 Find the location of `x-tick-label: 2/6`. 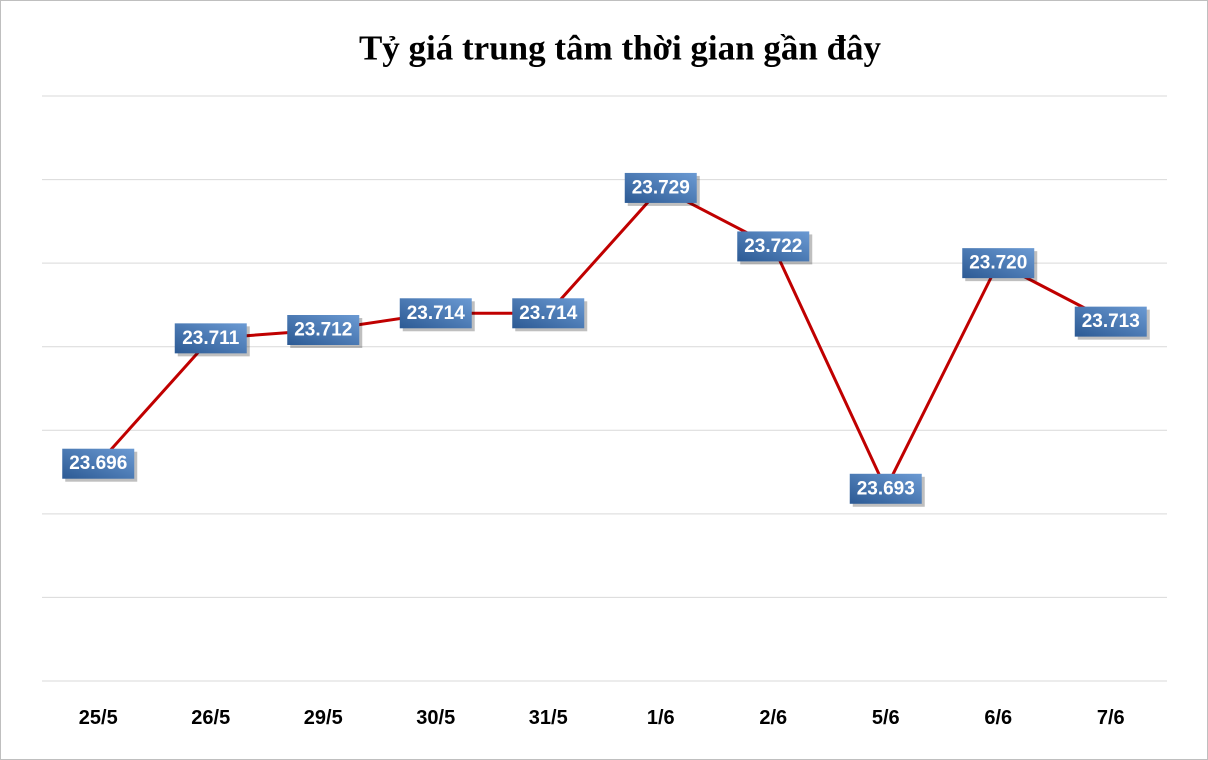

x-tick-label: 2/6 is located at coordinates (773, 718).